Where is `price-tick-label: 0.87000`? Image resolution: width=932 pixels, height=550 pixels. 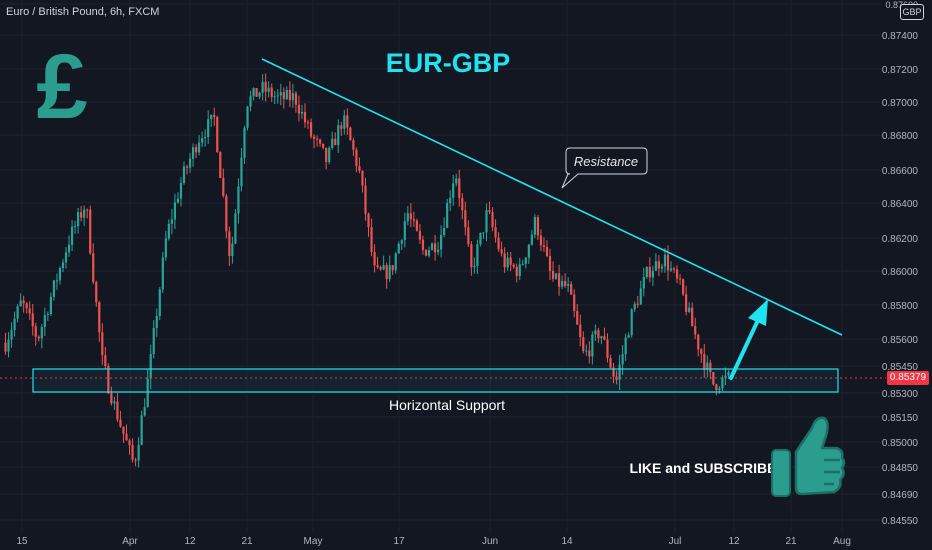
price-tick-label: 0.87000 is located at coordinates (900, 103).